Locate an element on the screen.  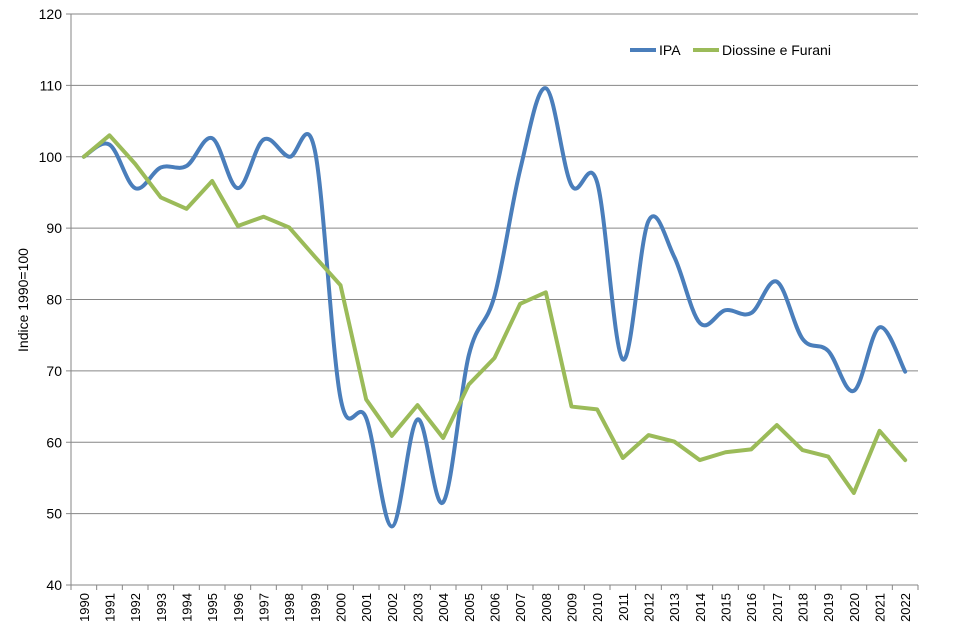
x-tick-label: 1998 is located at coordinates (289, 607).